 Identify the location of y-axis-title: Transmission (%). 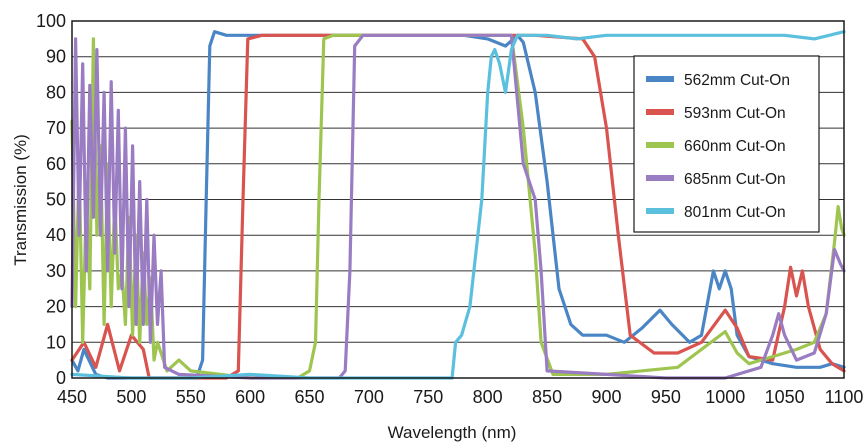
(20, 200).